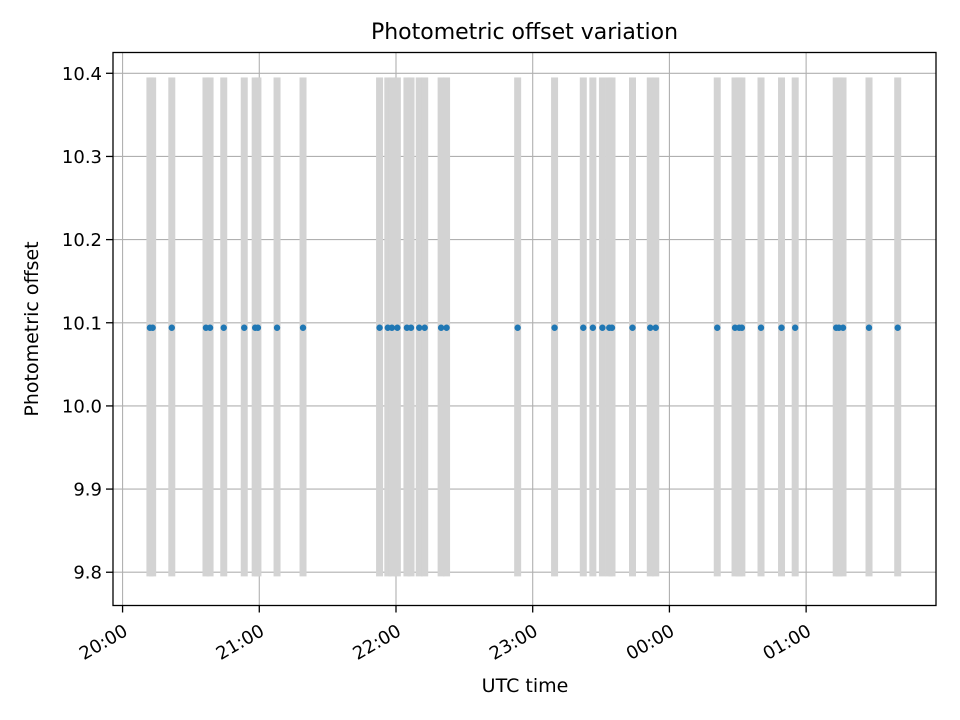 The height and width of the screenshot is (720, 960). What do you see at coordinates (650, 643) in the screenshot?
I see `x-tick-label: 00:00` at bounding box center [650, 643].